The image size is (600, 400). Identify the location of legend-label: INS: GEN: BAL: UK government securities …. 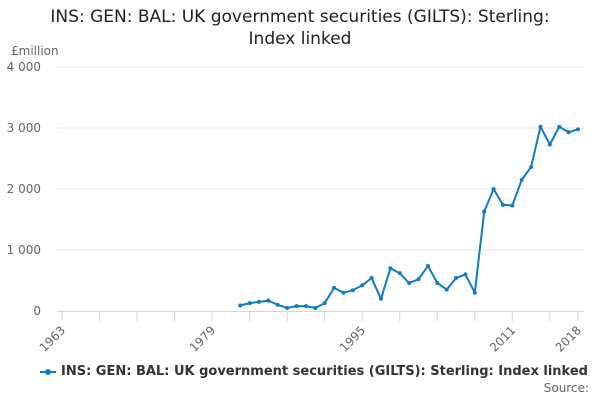
(324, 371).